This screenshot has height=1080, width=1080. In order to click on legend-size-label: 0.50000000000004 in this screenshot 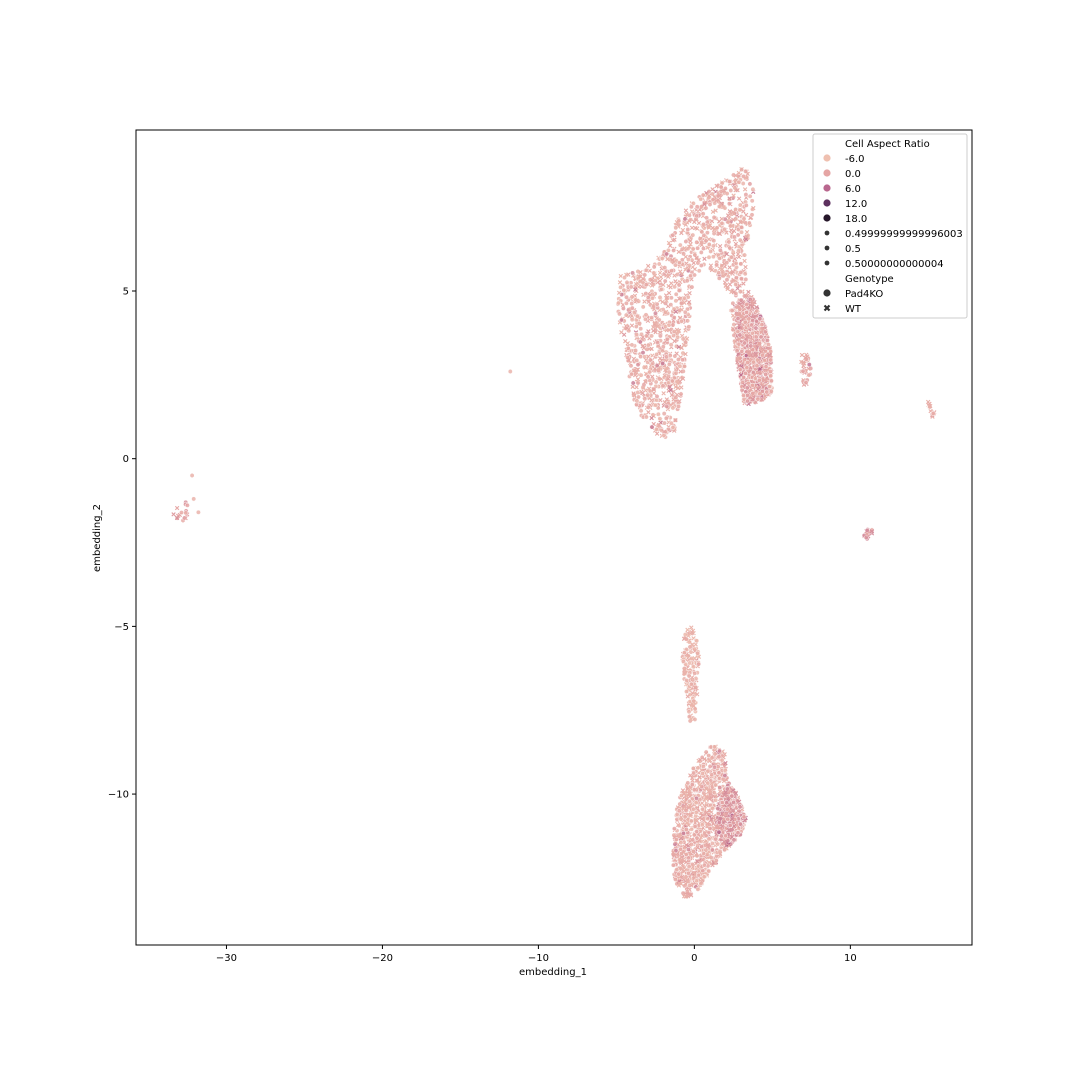, I will do `click(894, 264)`.